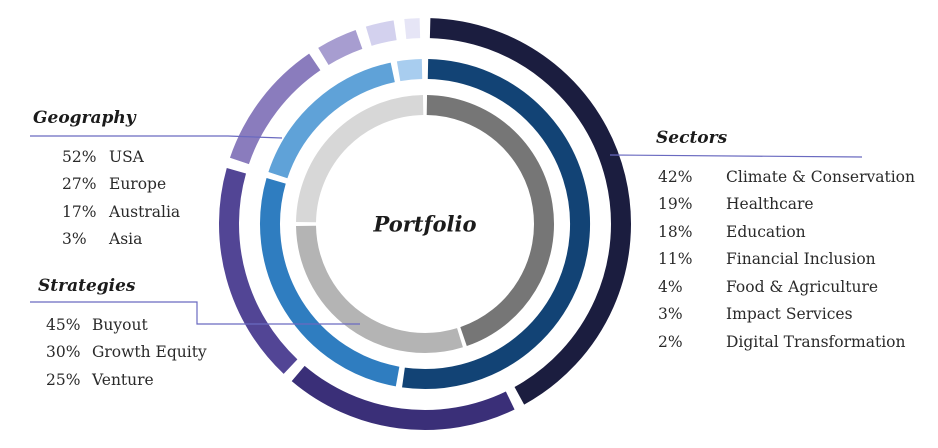  I want to click on geography-legend-item: 27% Europe, so click(121, 185).